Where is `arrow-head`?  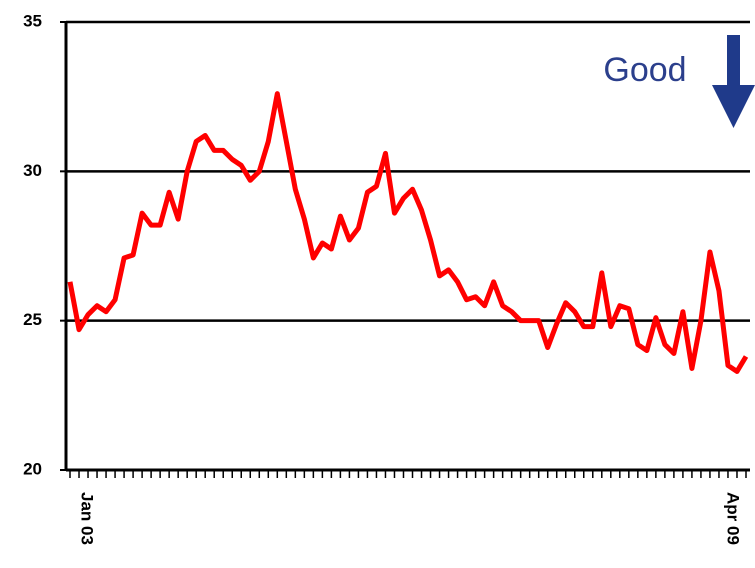
arrow-head is located at coordinates (733, 106).